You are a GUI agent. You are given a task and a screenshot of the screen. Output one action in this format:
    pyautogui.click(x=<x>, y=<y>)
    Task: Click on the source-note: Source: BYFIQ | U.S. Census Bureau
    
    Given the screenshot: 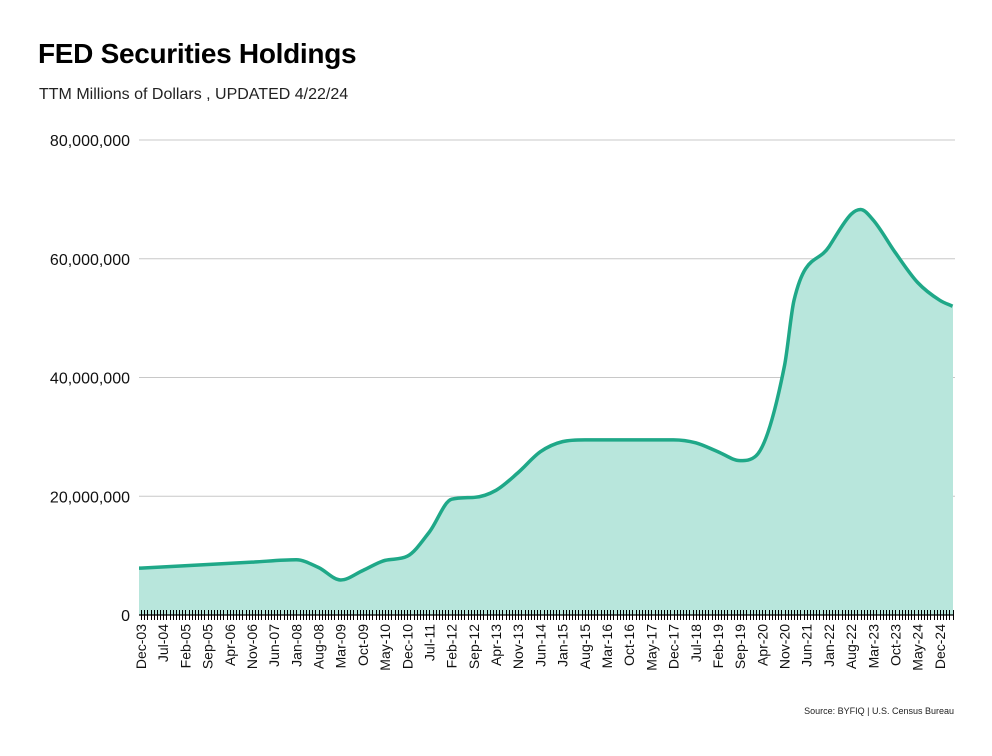 What is the action you would take?
    pyautogui.click(x=879, y=711)
    